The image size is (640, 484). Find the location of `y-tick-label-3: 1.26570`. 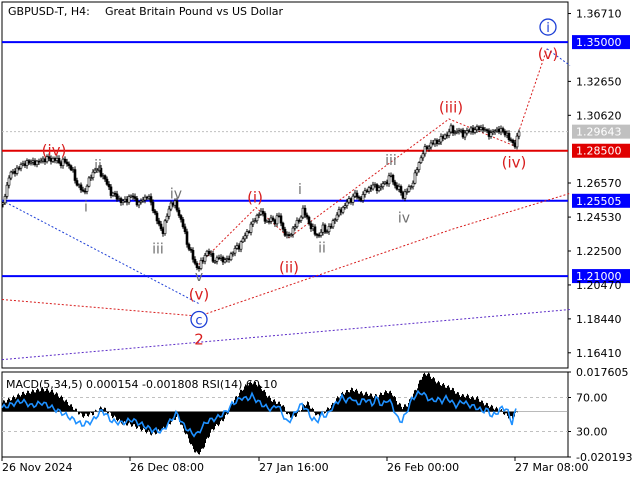

y-tick-label-3: 1.26570 is located at coordinates (599, 183).